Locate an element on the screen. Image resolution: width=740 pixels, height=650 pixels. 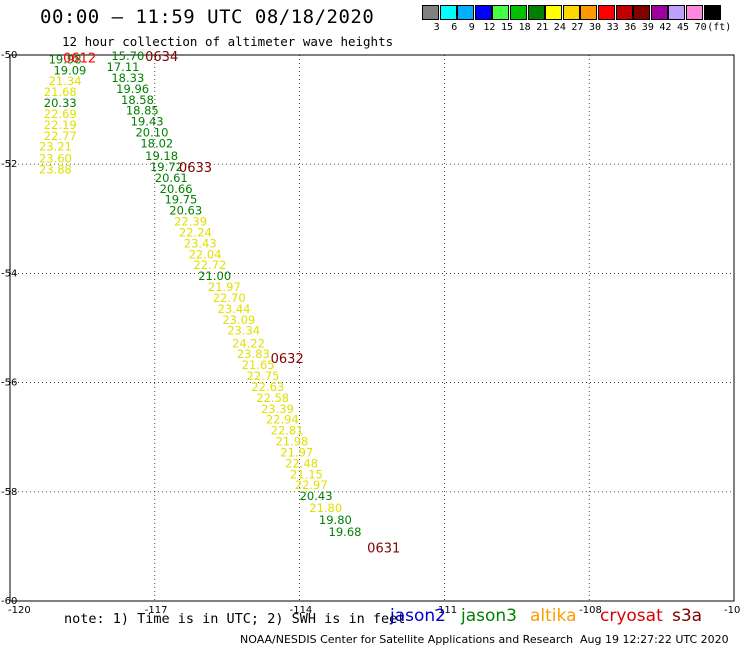
swh-value: 20.10 is located at coordinates (151, 133).